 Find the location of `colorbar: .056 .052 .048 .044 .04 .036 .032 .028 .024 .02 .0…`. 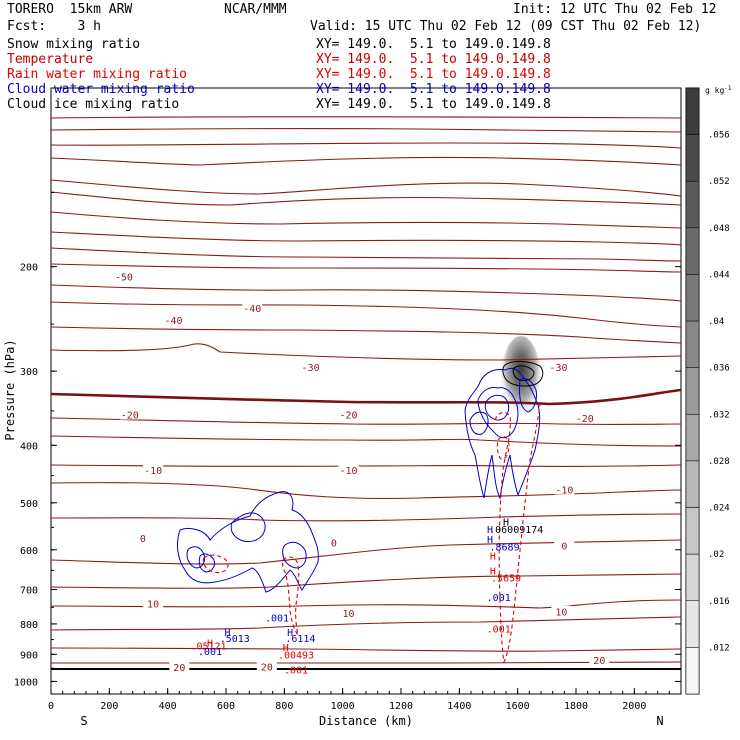

colorbar: .056 .052 .048 .044 .04 .036 .032 .028 .024 .02 .0… is located at coordinates (708, 390).